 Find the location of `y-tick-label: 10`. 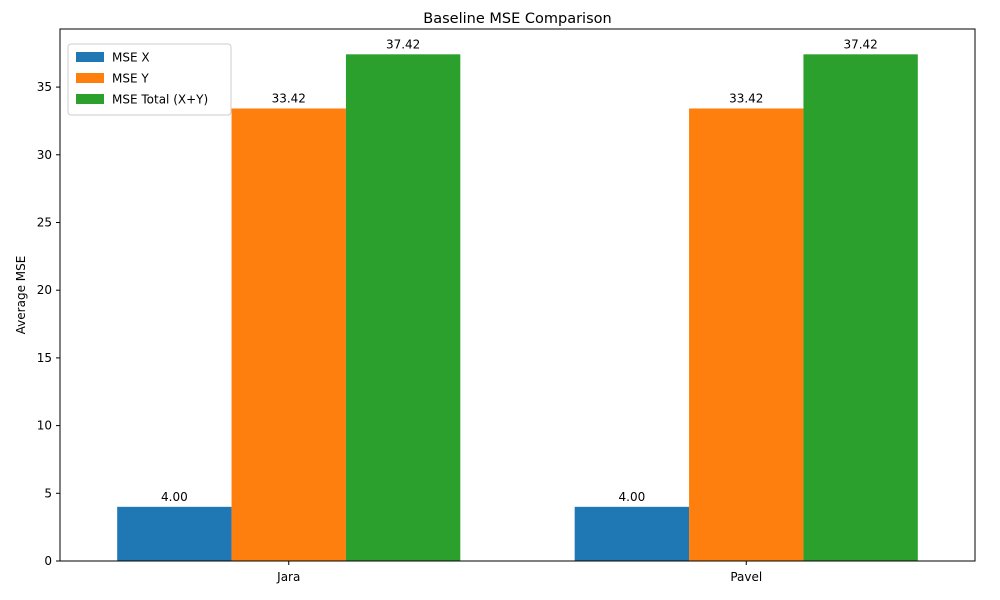

y-tick-label: 10 is located at coordinates (44, 426).